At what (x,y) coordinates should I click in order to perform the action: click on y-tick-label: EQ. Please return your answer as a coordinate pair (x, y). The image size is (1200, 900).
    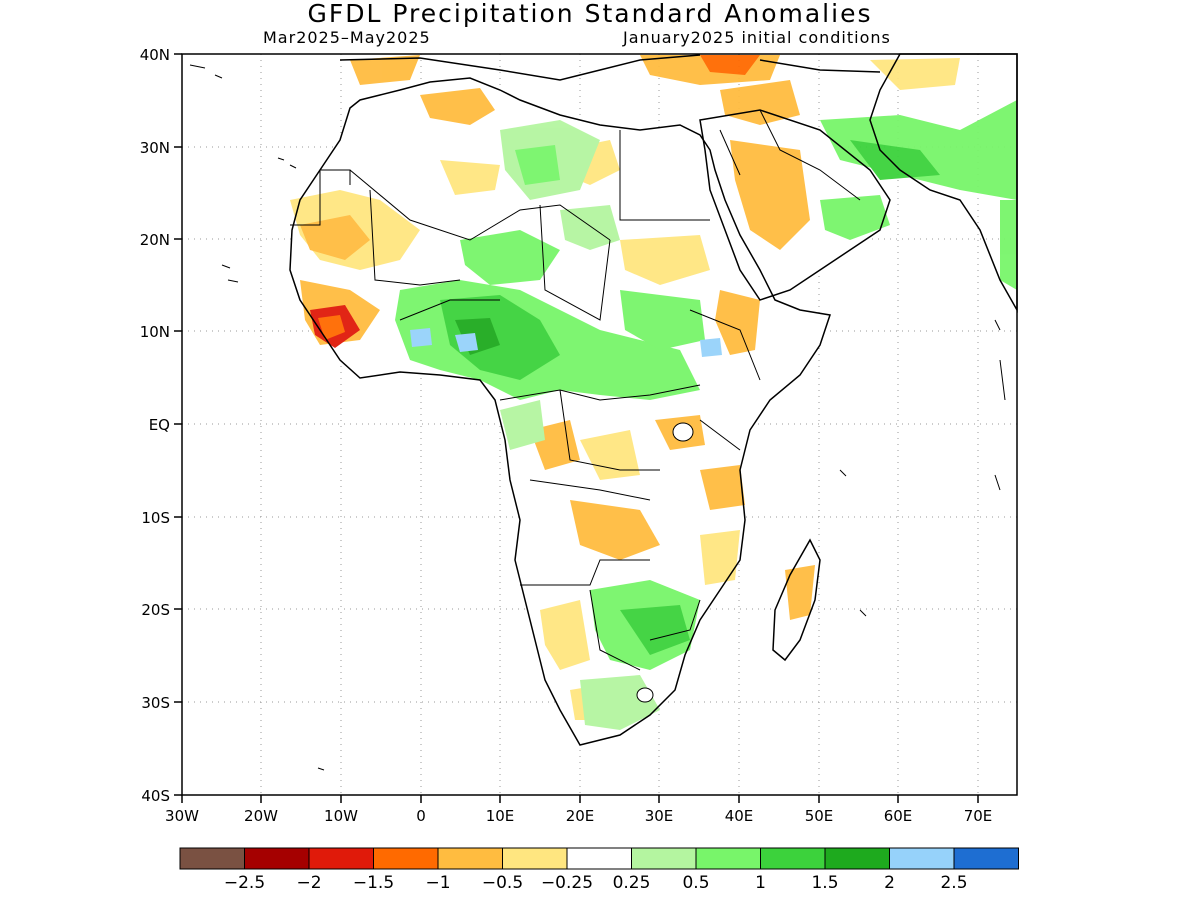
    Looking at the image, I should click on (159, 425).